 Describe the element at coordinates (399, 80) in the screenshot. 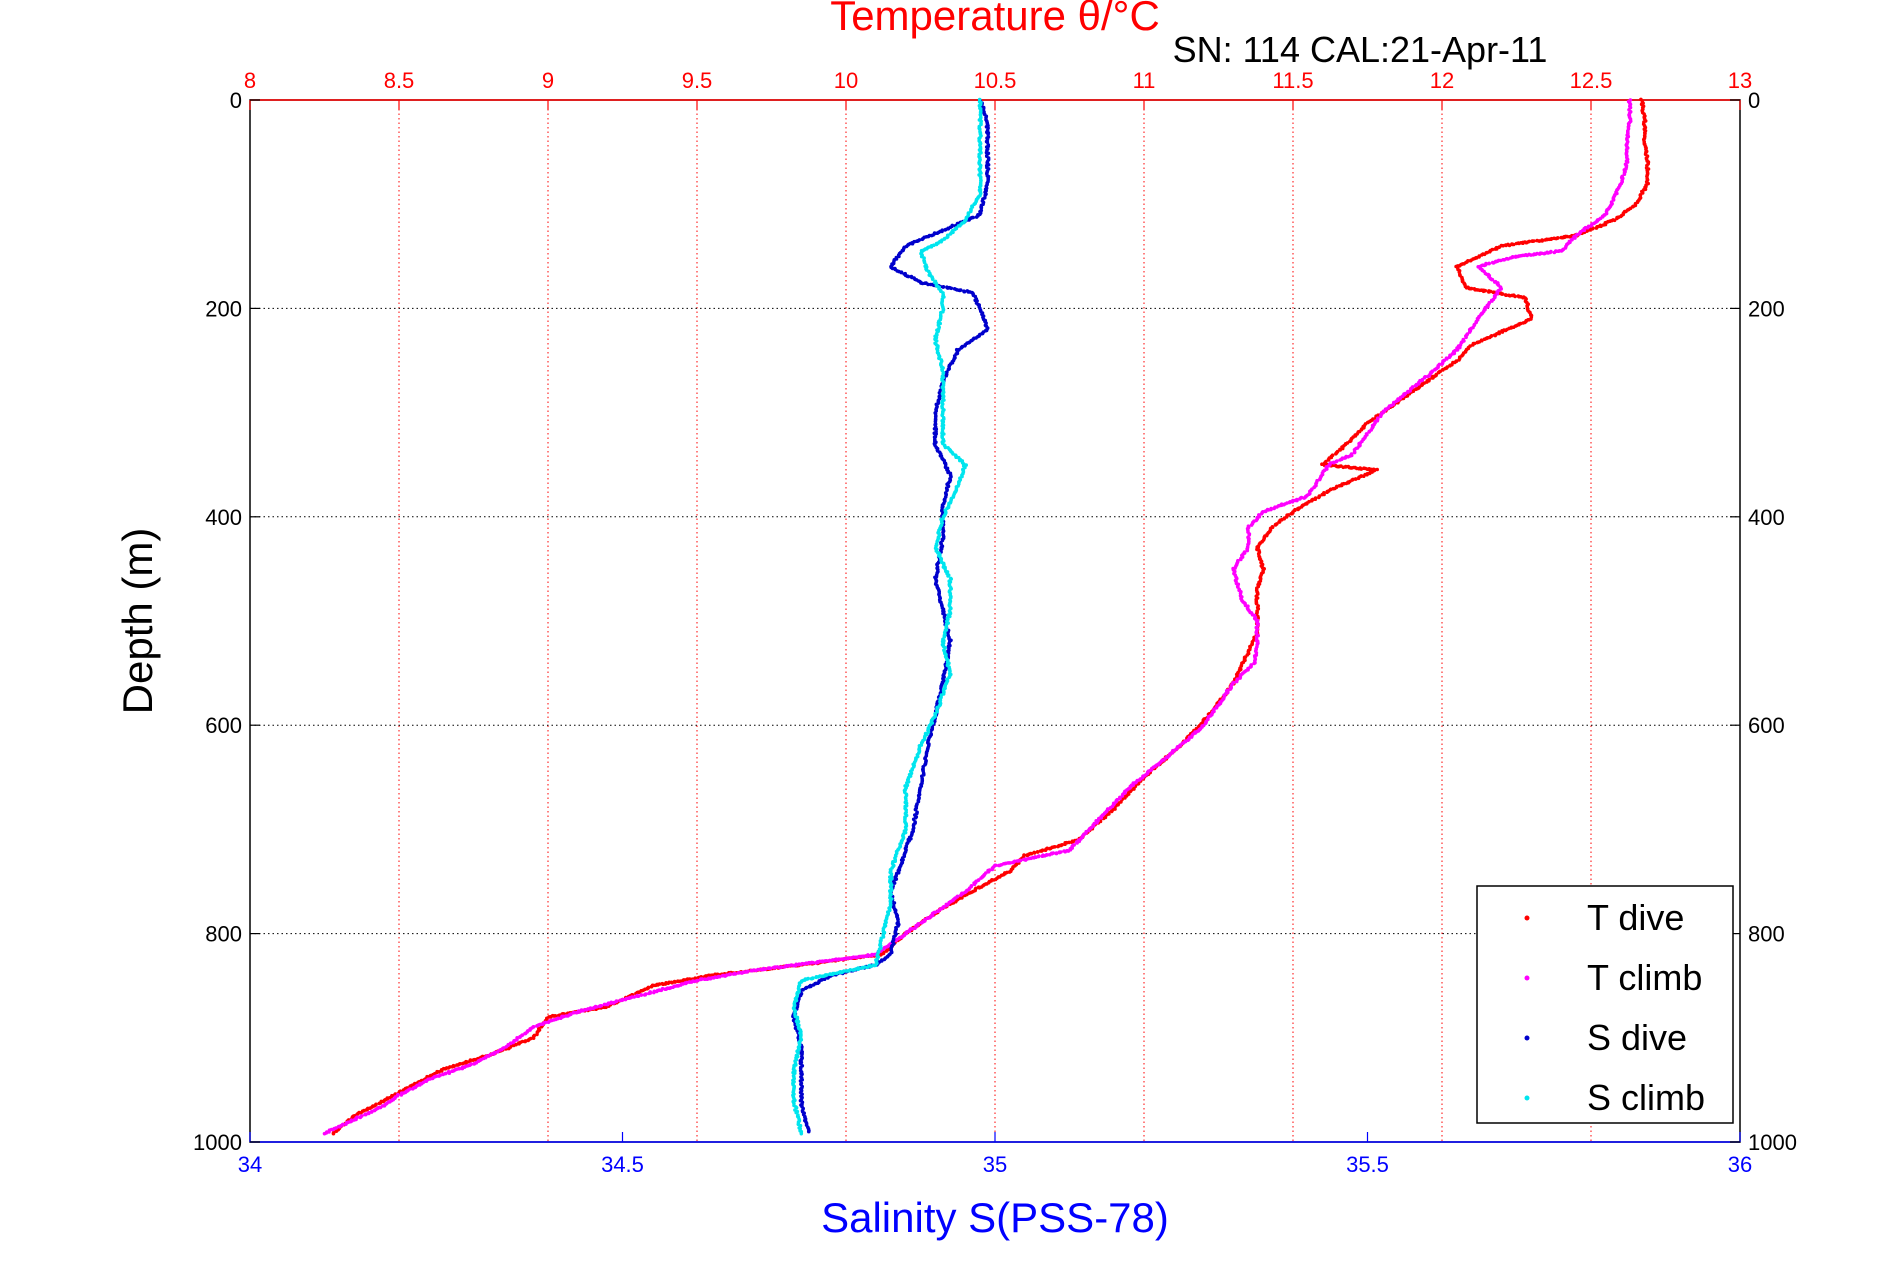

I see `temperature-tick-label: 8.5` at that location.